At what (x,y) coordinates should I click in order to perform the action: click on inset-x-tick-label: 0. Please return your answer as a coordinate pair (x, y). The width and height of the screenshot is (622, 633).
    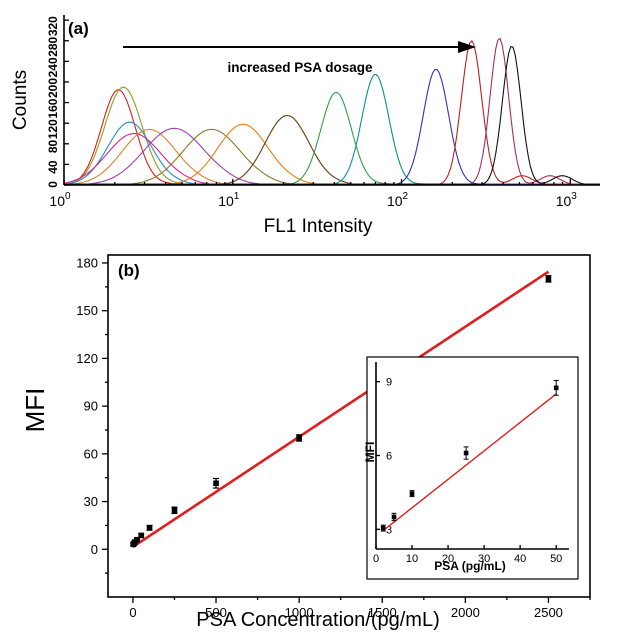
    Looking at the image, I should click on (376, 559).